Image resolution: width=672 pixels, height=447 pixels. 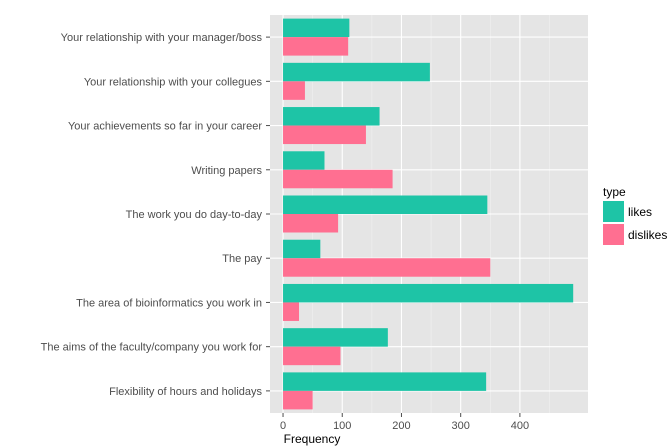 I want to click on y-tick-label: The area of bioinformatics you work in, so click(x=169, y=303).